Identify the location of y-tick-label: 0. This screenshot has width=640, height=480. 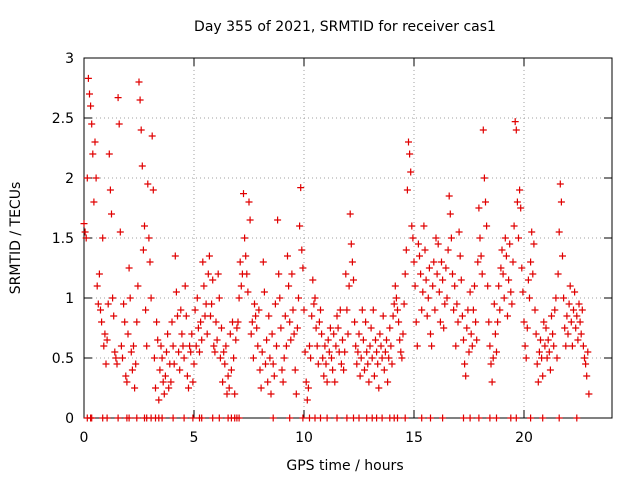
(69, 419).